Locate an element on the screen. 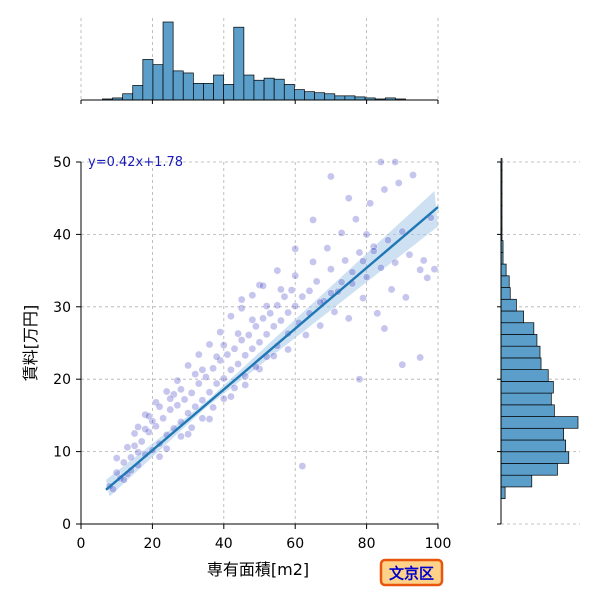  y-tick-label: 0 is located at coordinates (66, 525).